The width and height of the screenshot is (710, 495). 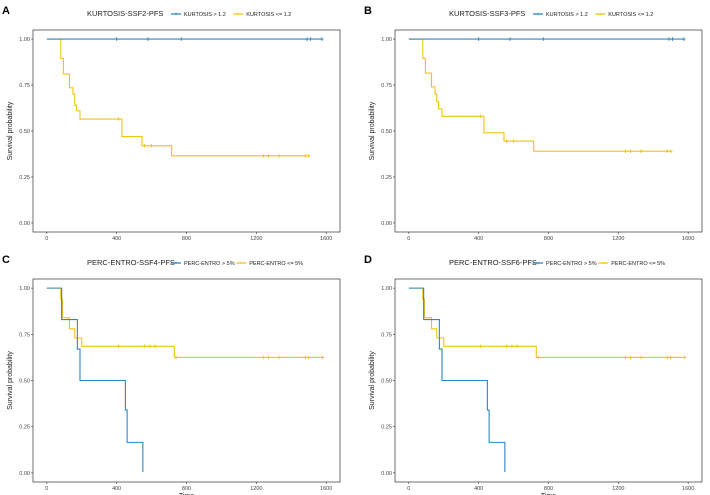 What do you see at coordinates (6, 11) in the screenshot?
I see `panel-letter: A` at bounding box center [6, 11].